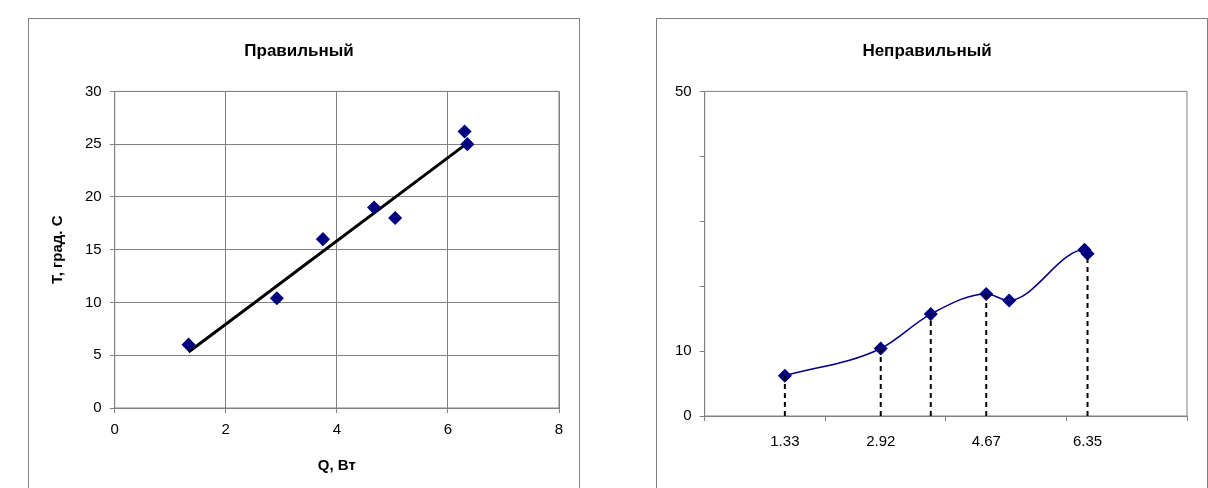 The width and height of the screenshot is (1208, 488). I want to click on y-tick-label: 20, so click(93, 196).